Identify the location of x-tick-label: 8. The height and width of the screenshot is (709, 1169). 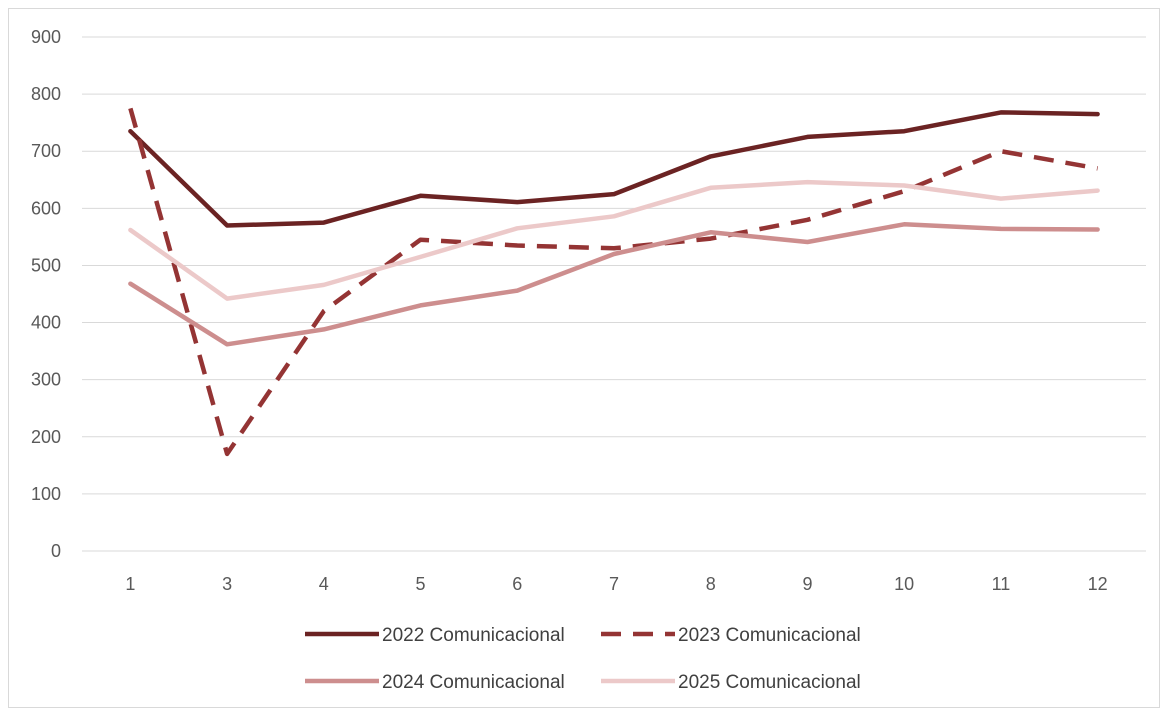
(711, 584).